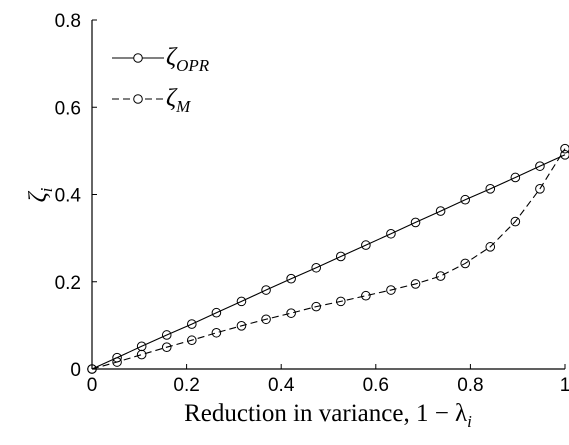  What do you see at coordinates (564, 385) in the screenshot?
I see `x-tick-label: 1` at bounding box center [564, 385].